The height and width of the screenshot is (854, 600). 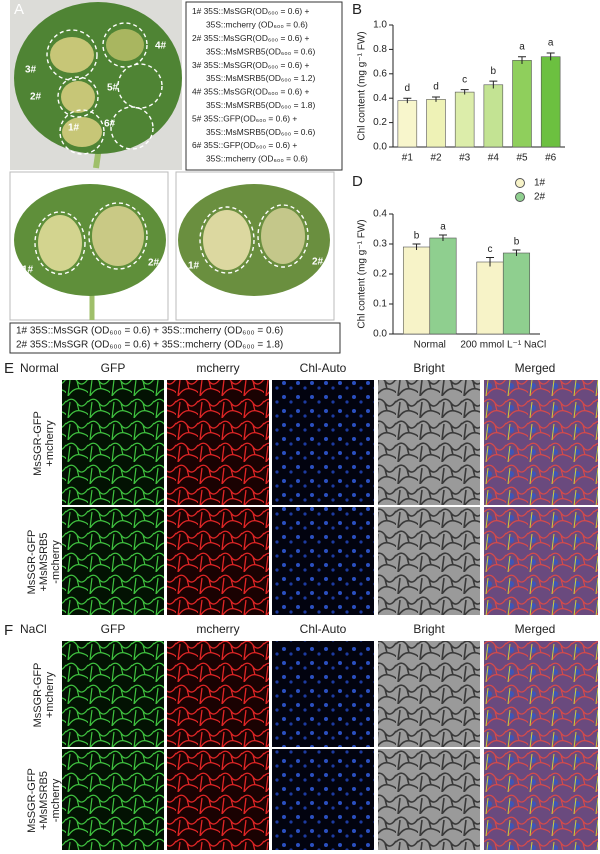 What do you see at coordinates (540, 197) in the screenshot?
I see `legend-label: 2#` at bounding box center [540, 197].